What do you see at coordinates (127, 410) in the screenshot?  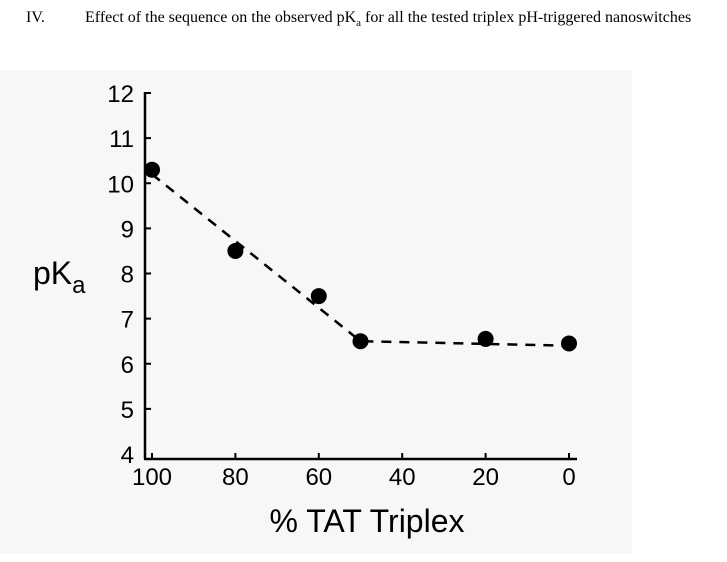 I see `y-tick-label: 5` at bounding box center [127, 410].